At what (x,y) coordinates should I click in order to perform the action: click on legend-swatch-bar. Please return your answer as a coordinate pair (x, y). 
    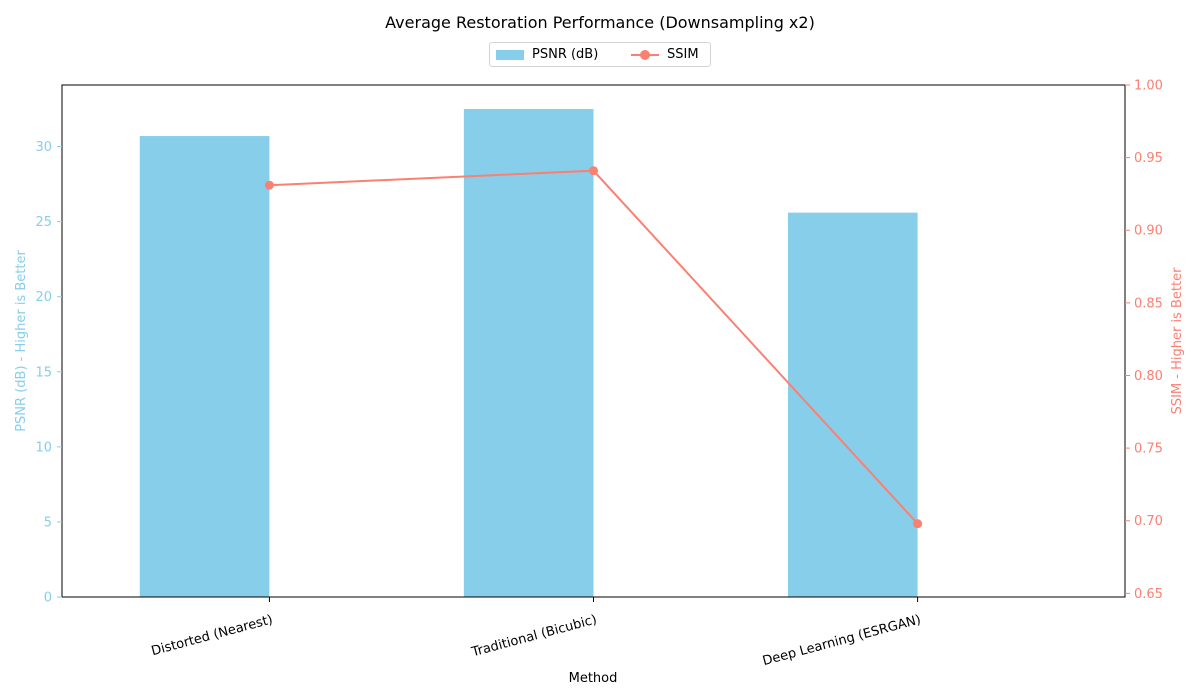
    Looking at the image, I should click on (510, 54).